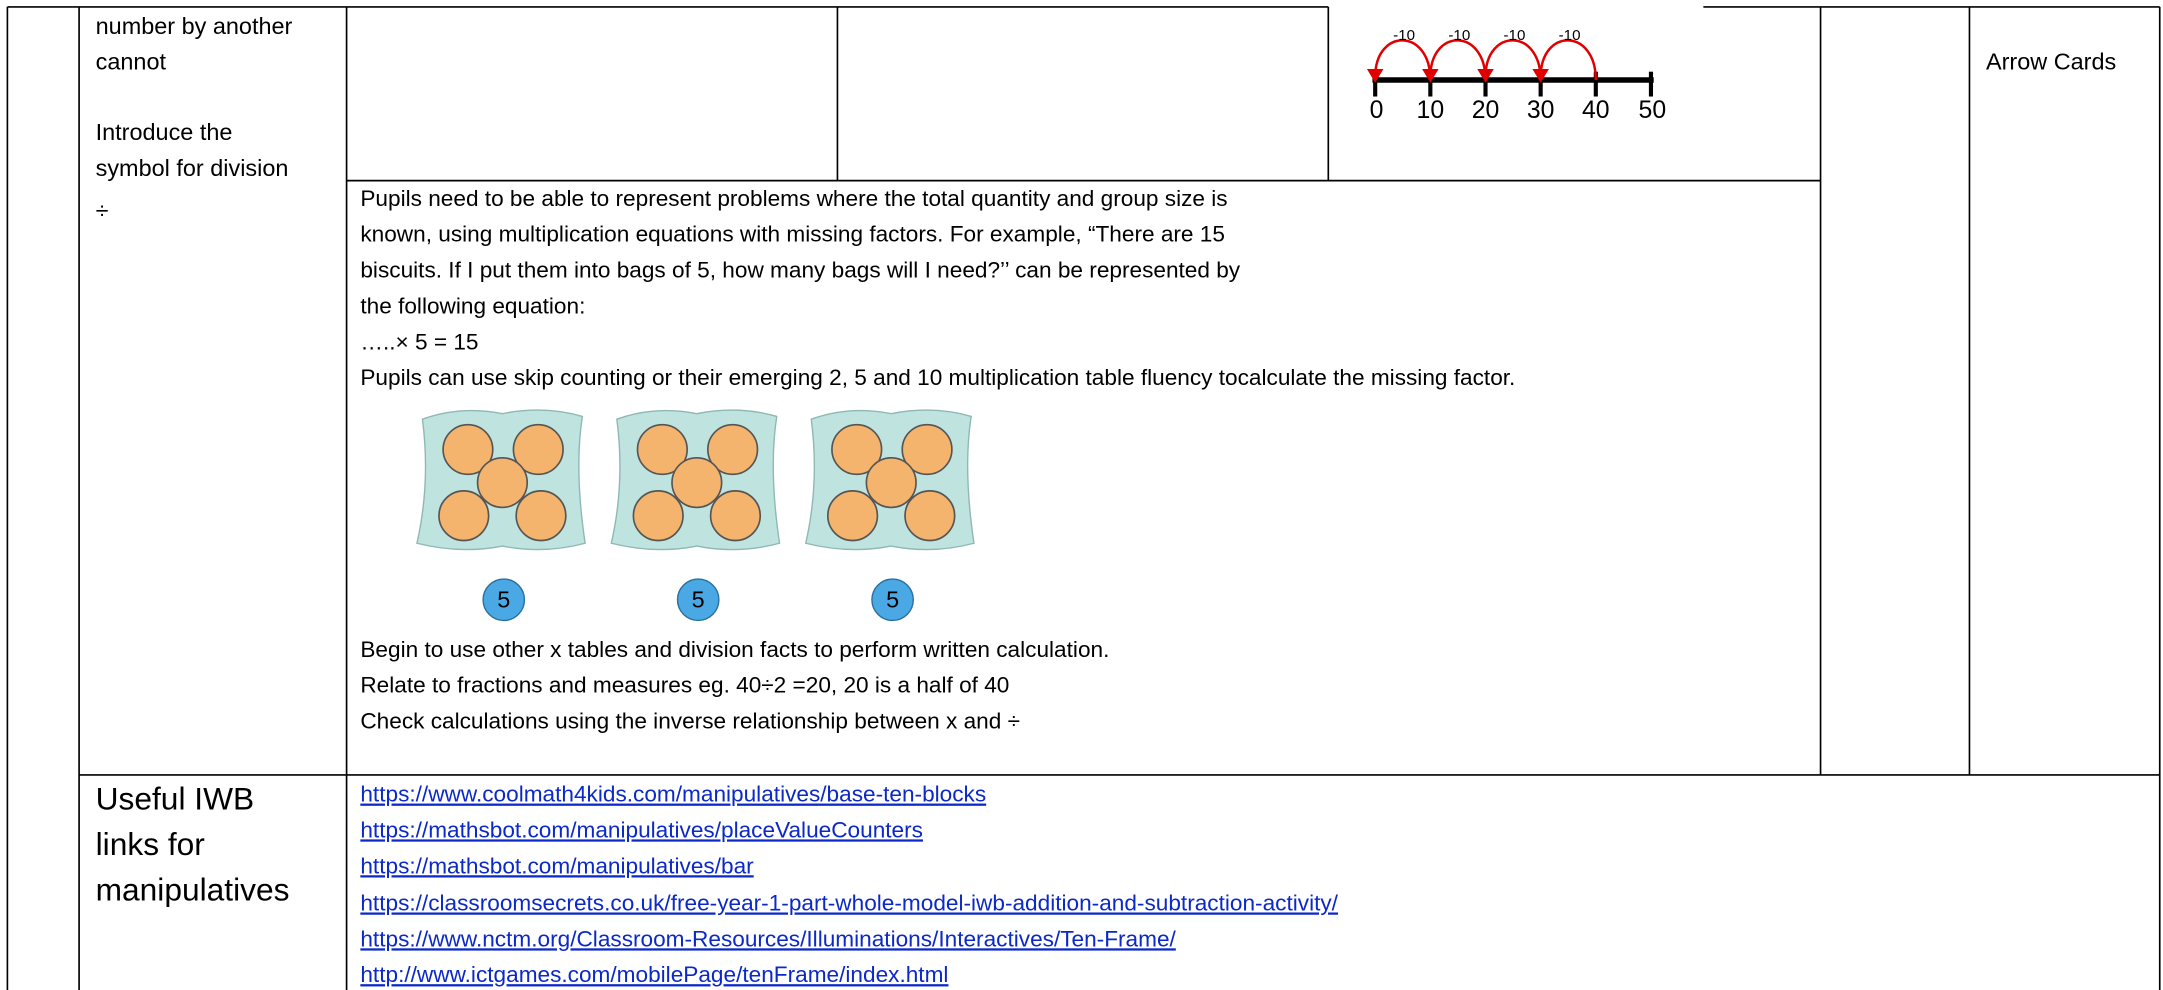  I want to click on tick-label: 40, so click(1596, 110).